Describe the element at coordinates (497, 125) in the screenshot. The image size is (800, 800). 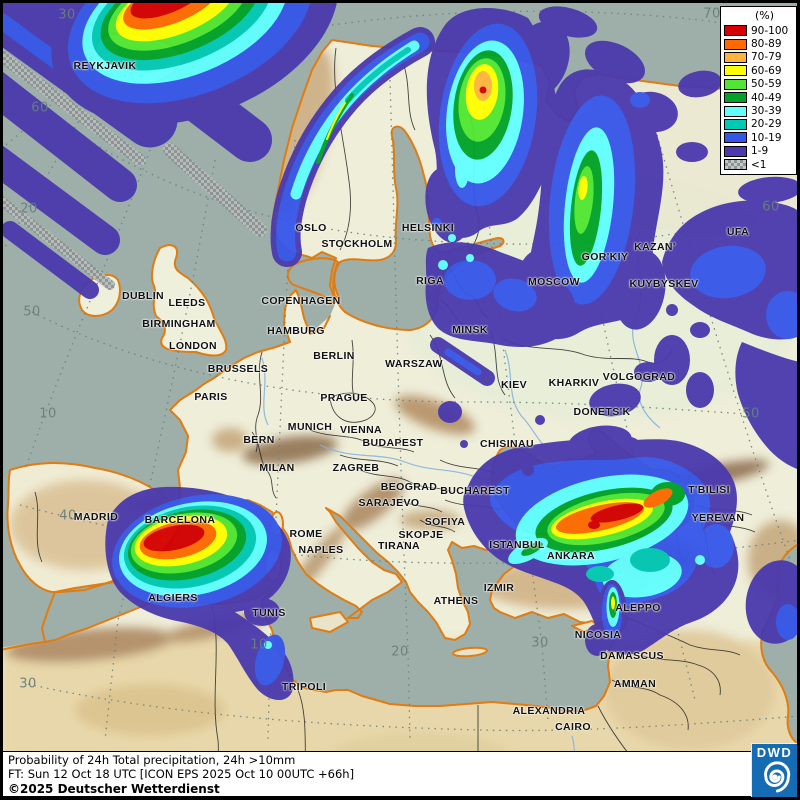
I see `precip-finland-blob` at that location.